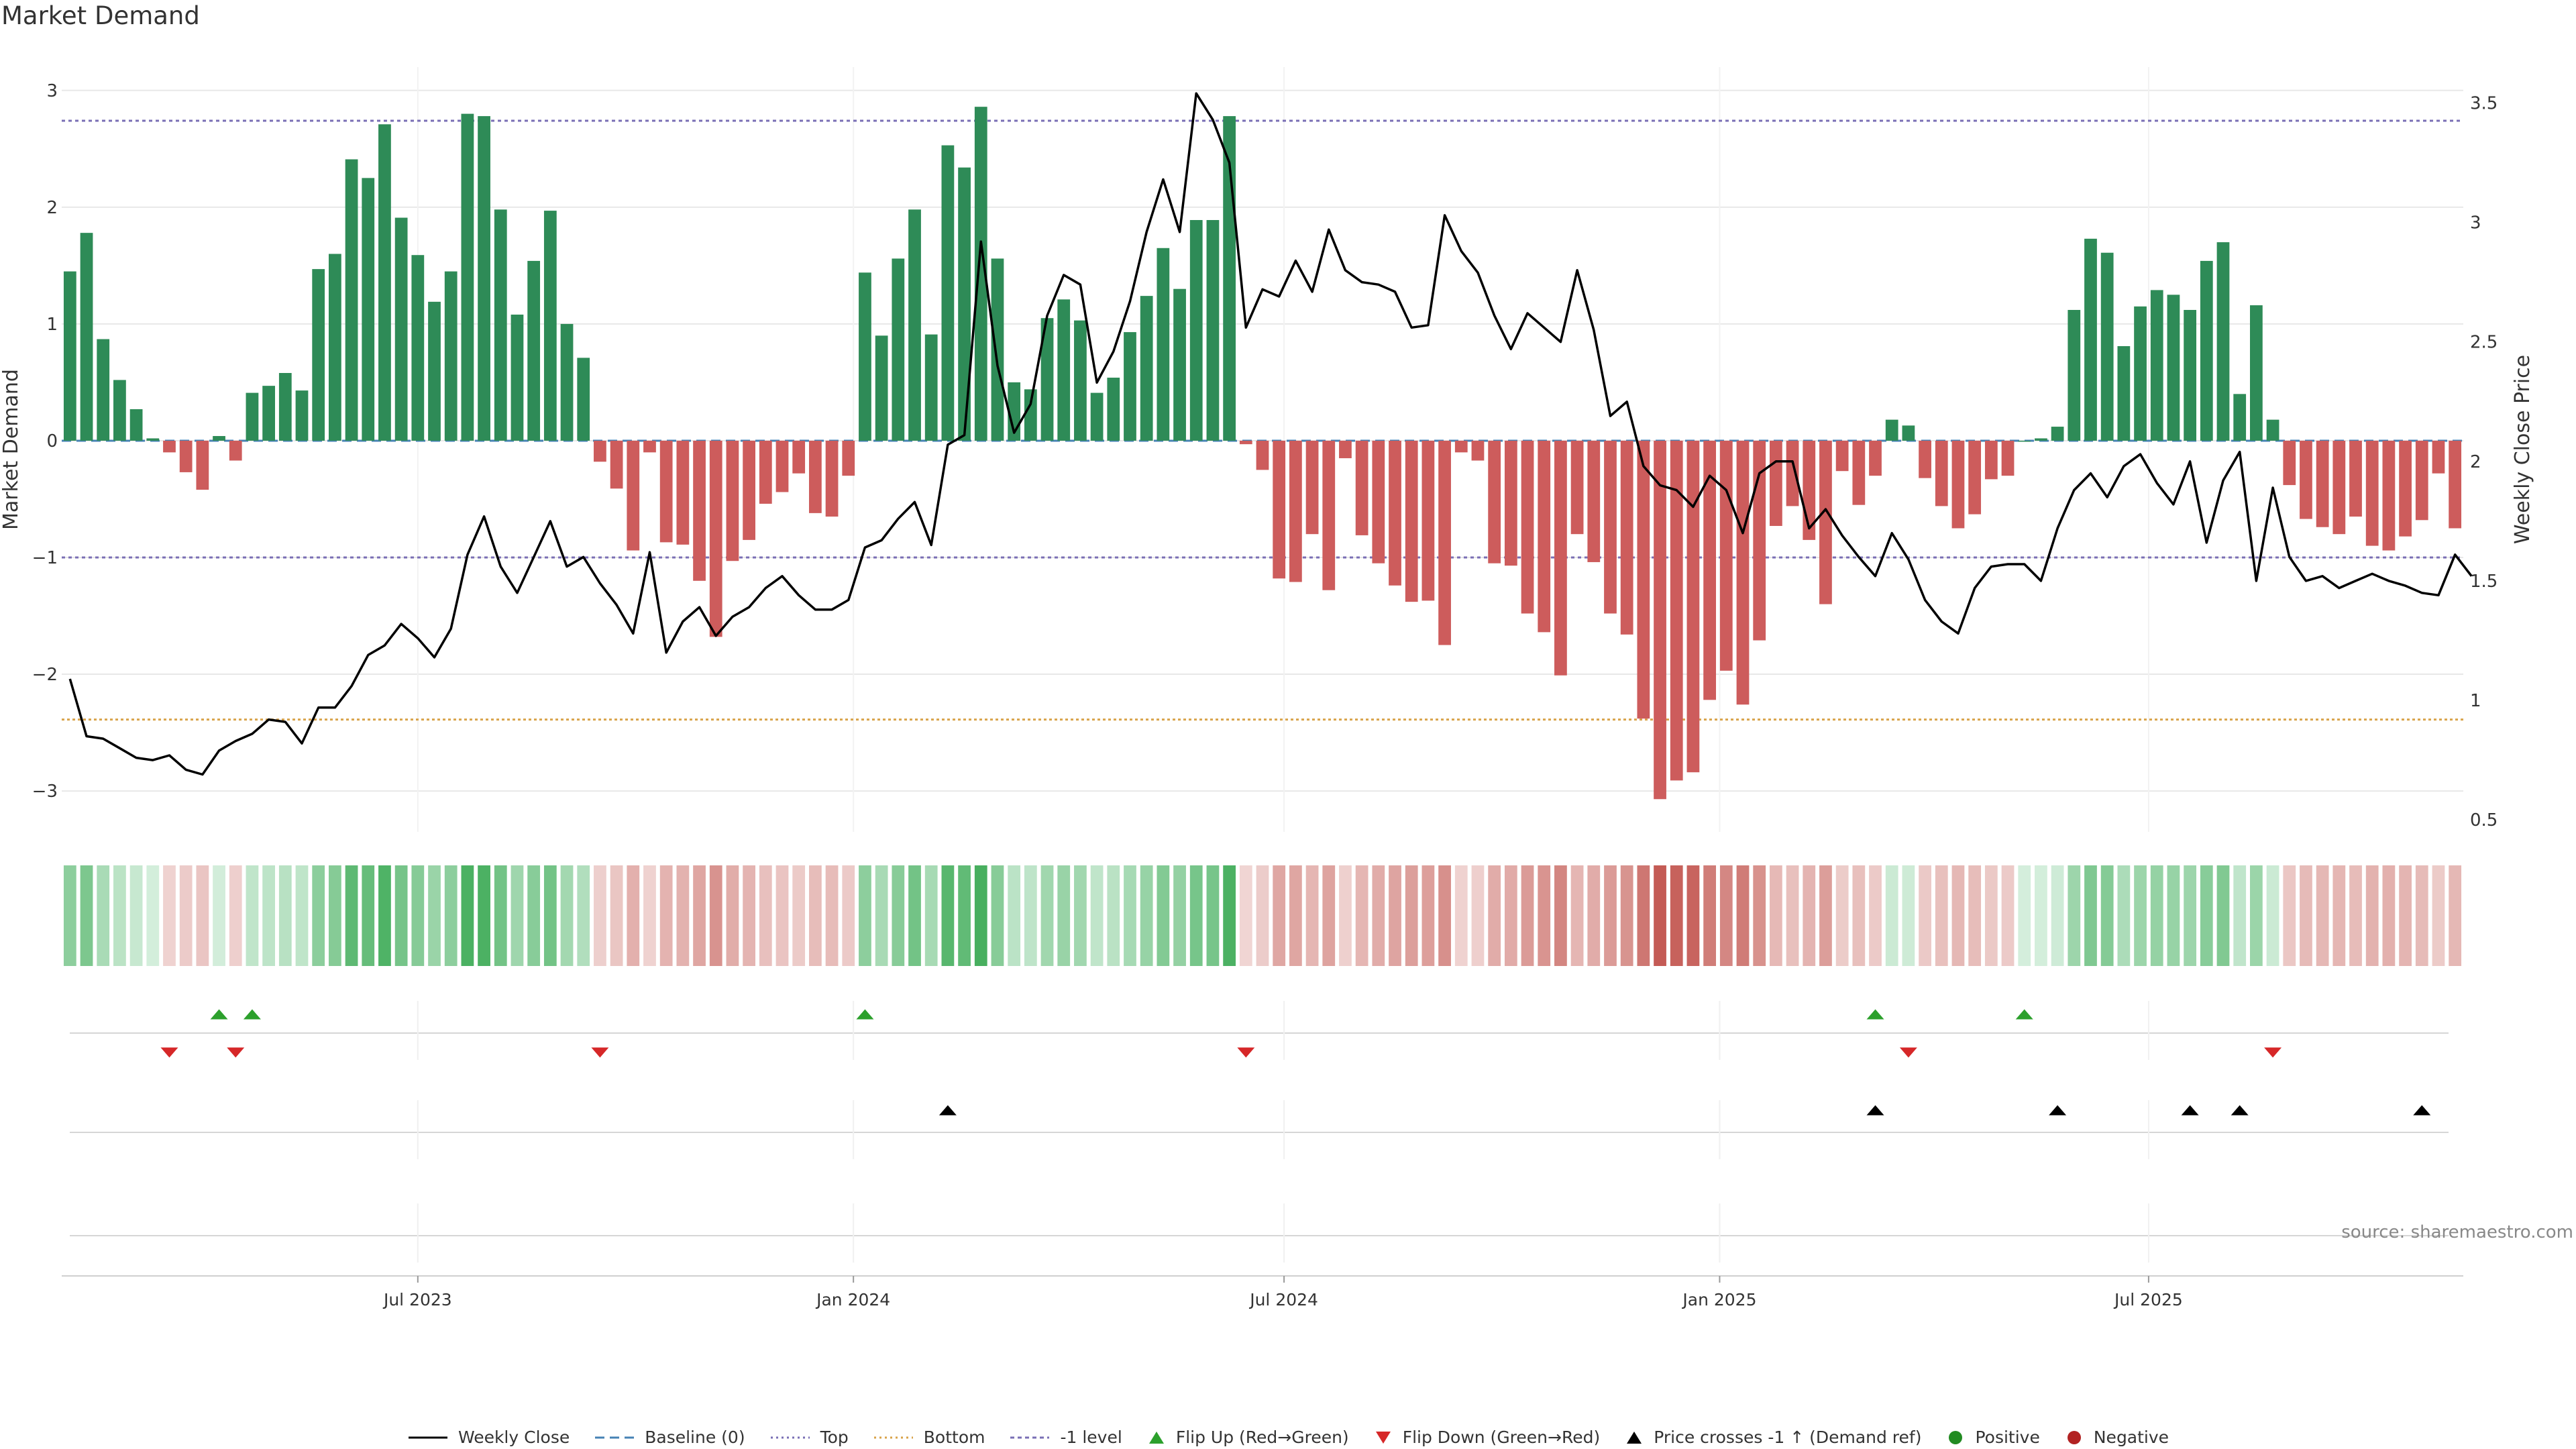  Describe the element at coordinates (52, 91) in the screenshot. I see `y-left-tick-label: 3` at that location.